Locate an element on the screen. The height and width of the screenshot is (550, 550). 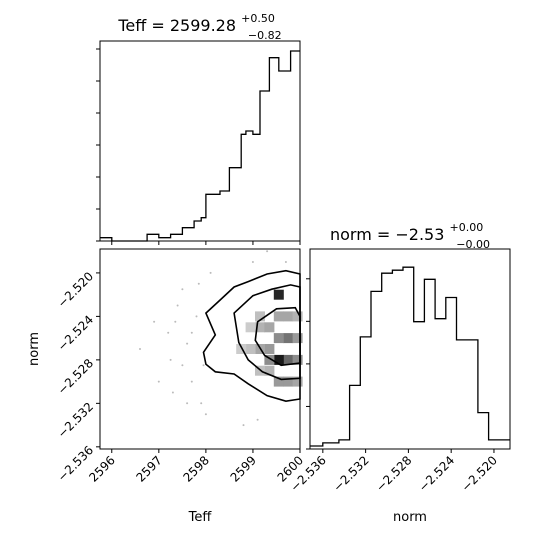
norm-xtick-label: −2.520 is located at coordinates (479, 473).